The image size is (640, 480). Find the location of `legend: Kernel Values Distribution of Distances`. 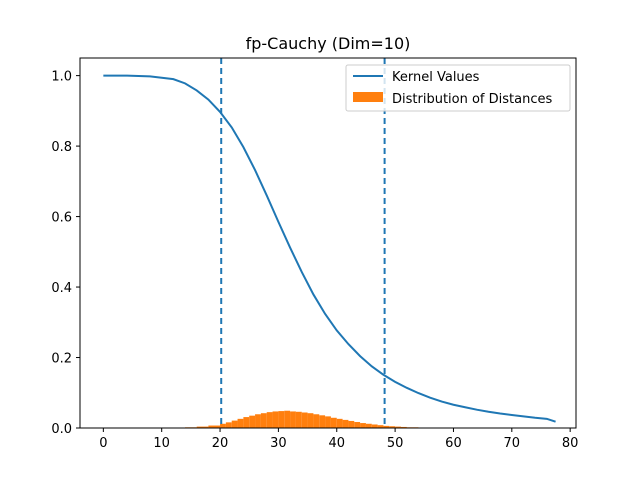

legend: Kernel Values Distribution of Distances is located at coordinates (458, 88).